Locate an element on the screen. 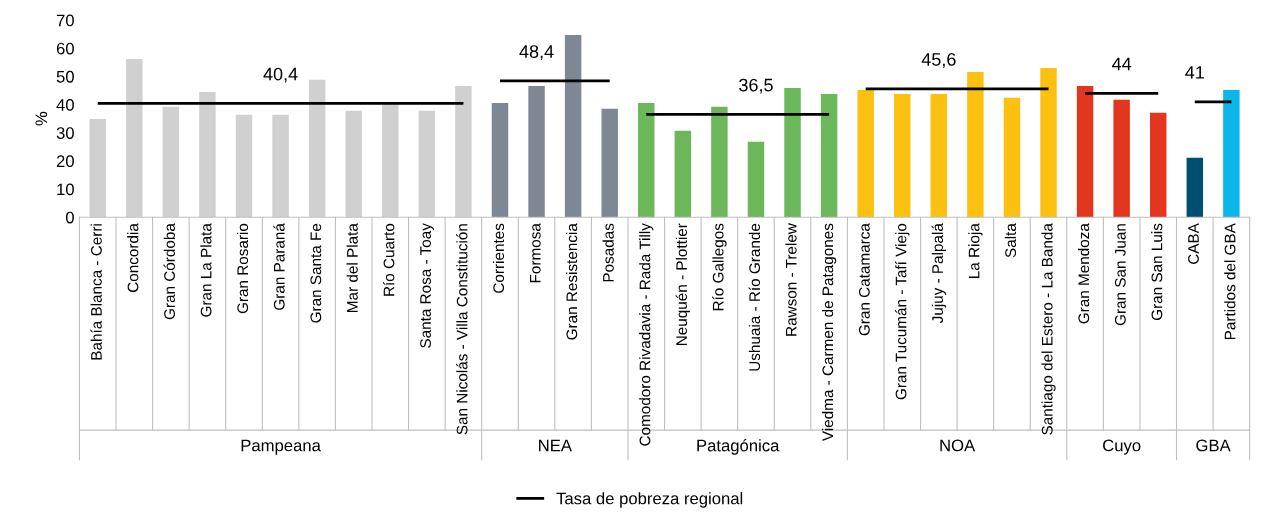 This screenshot has height=516, width=1261. y-tick-label: 0 is located at coordinates (69, 217).